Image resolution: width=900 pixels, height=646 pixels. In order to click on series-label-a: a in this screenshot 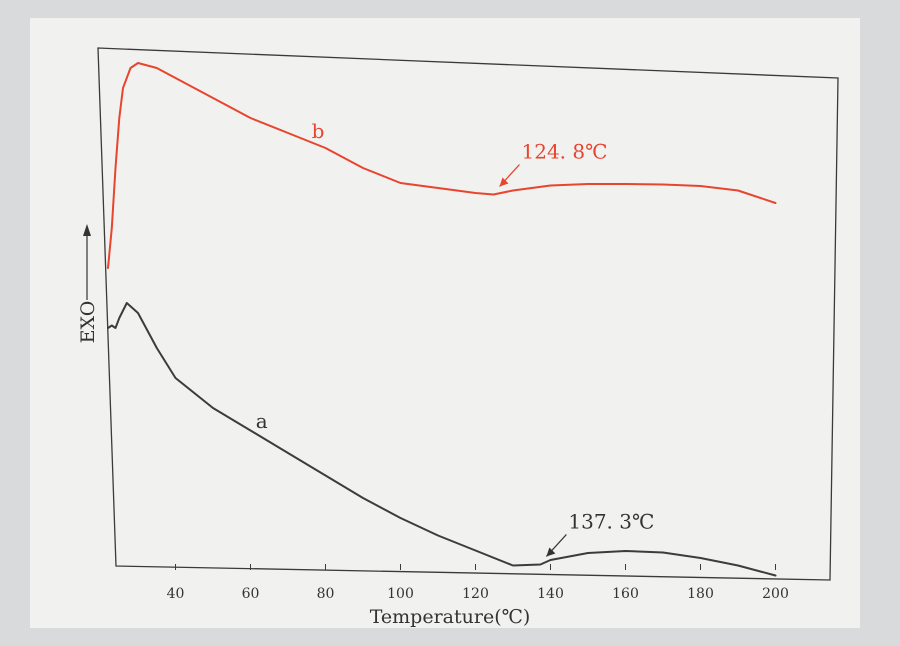, I will do `click(262, 421)`.